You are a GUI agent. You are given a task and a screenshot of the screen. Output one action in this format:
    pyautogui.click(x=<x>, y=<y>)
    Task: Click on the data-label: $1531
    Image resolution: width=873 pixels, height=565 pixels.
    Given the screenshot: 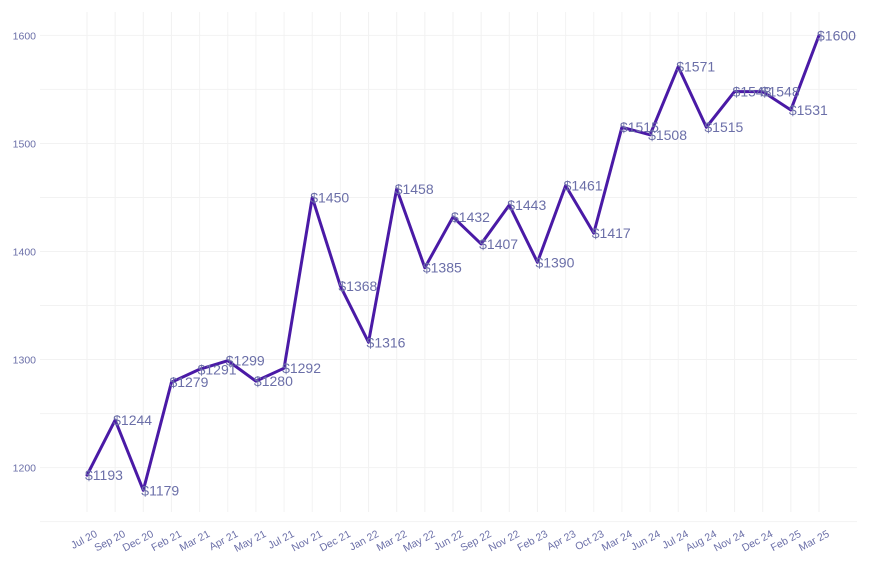 What is the action you would take?
    pyautogui.click(x=808, y=110)
    